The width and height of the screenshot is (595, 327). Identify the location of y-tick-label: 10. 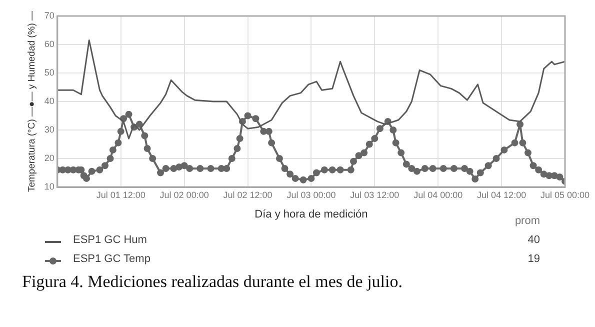
(49, 186).